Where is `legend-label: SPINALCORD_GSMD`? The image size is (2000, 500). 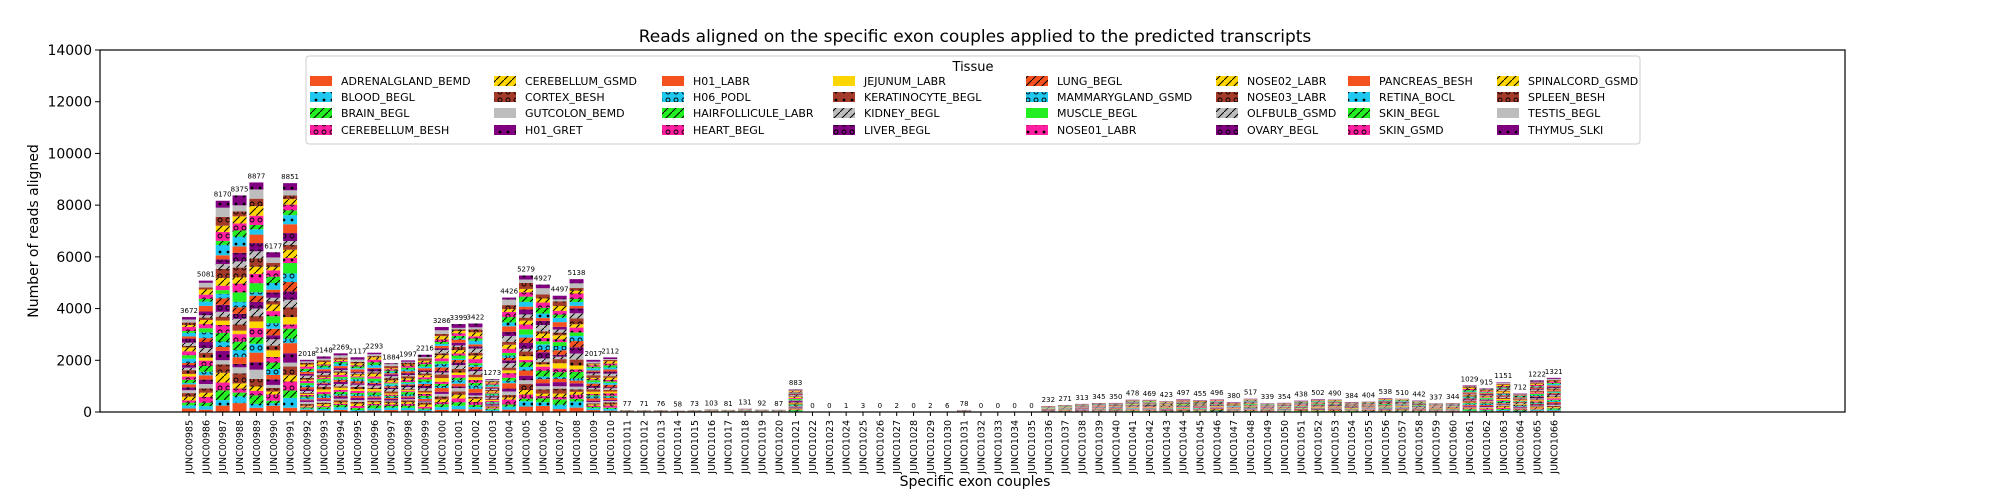
legend-label: SPINALCORD_GSMD is located at coordinates (1583, 81).